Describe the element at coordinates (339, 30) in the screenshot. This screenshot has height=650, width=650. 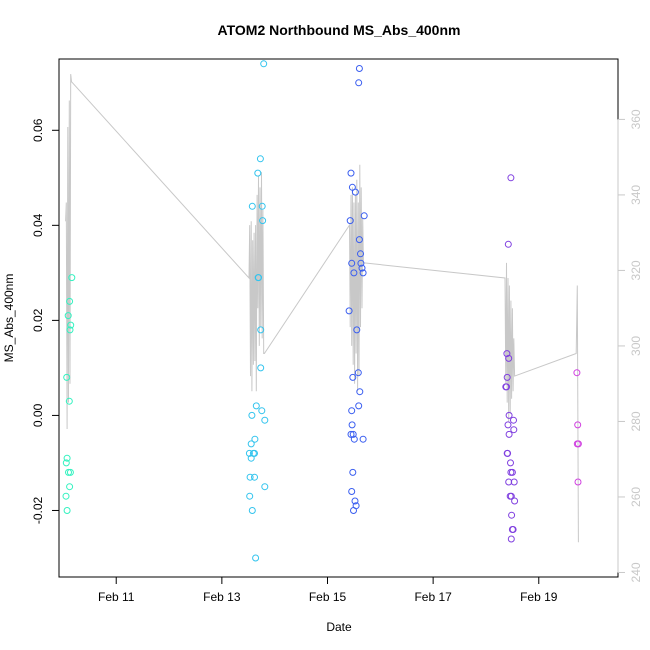
I see `chart-title: ATOM2 Northbound MS_Abs_400nm` at that location.